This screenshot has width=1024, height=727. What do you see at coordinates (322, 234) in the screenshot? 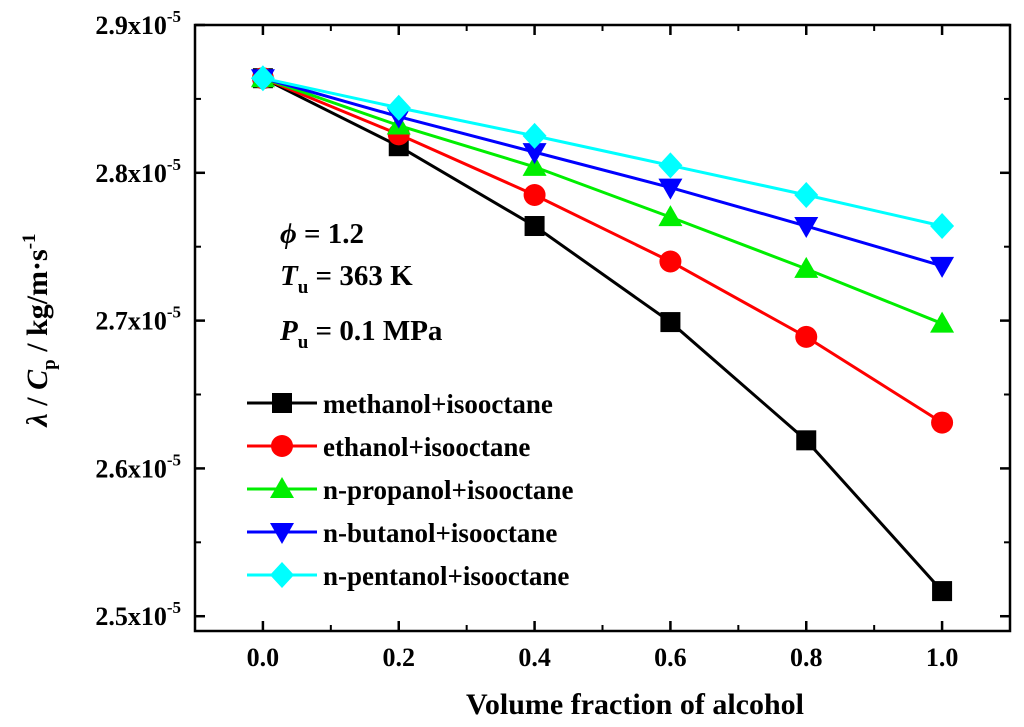
I see `annotation-phi: ϕ = 1.2` at bounding box center [322, 234].